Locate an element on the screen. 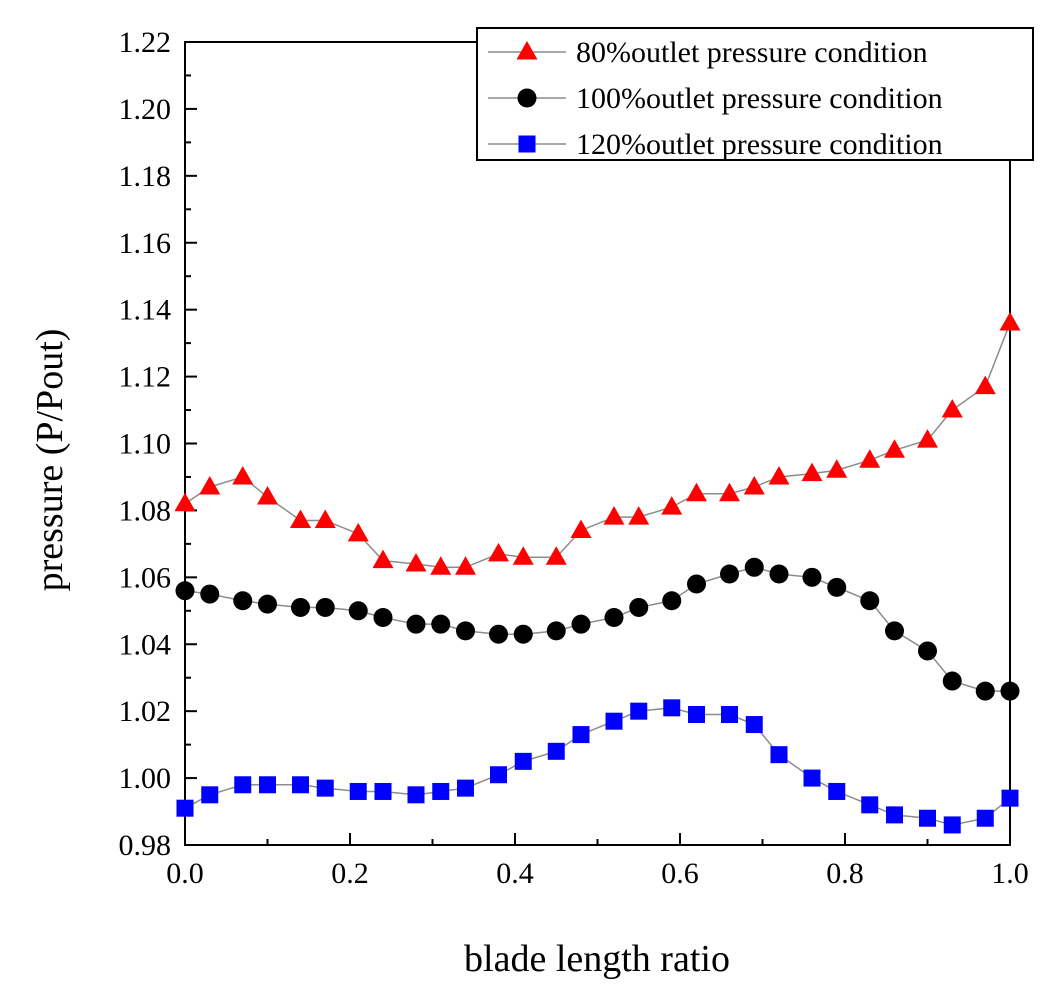 This screenshot has height=989, width=1063. y-tick-label: 1.00 is located at coordinates (145, 778).